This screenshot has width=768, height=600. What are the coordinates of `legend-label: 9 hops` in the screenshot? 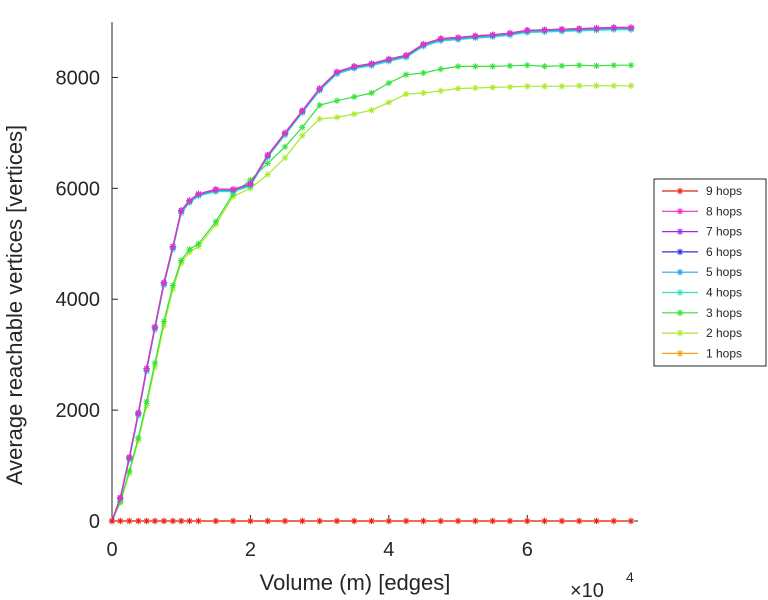 It's located at (724, 191).